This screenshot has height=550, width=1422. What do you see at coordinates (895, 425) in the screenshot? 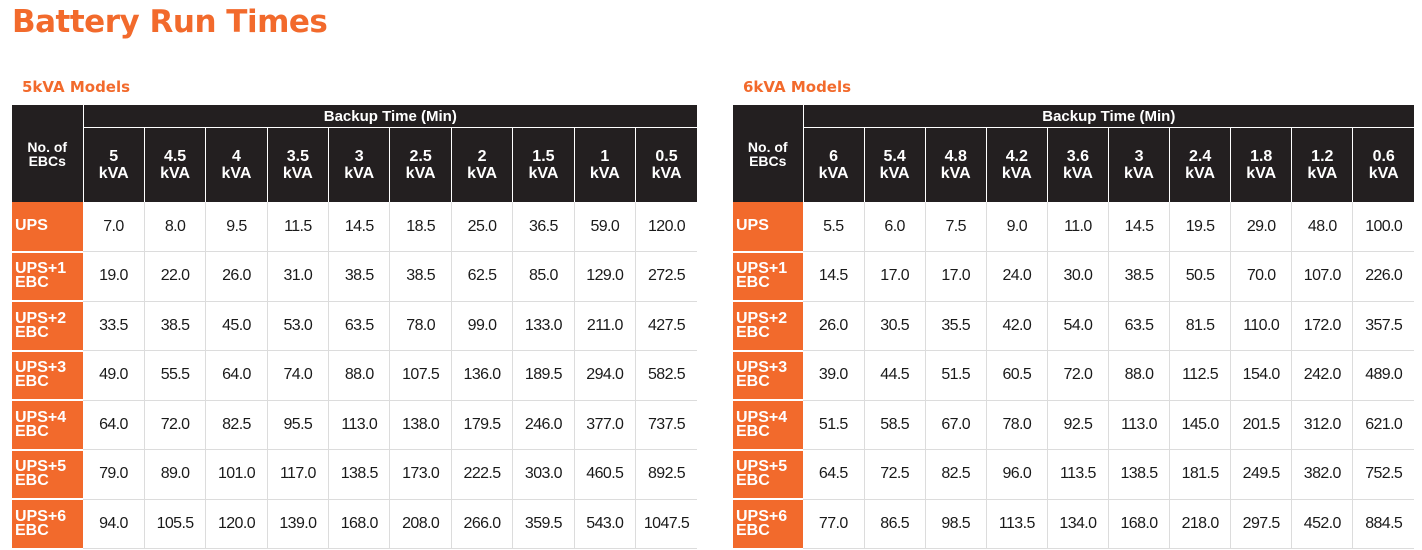
I see `runtime-cell: 58.5` at bounding box center [895, 425].